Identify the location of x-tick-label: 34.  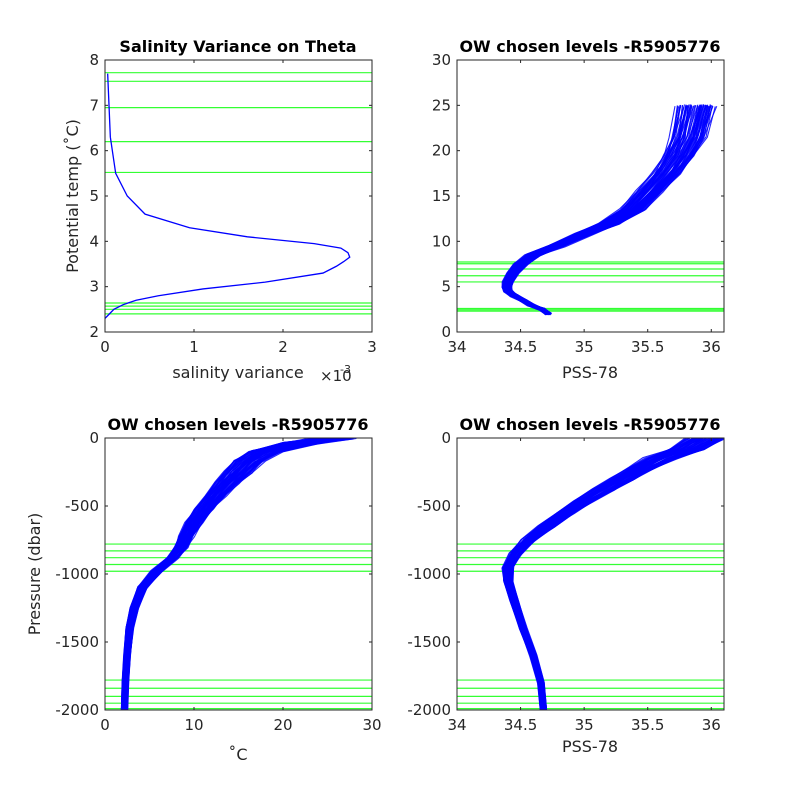
(456, 347).